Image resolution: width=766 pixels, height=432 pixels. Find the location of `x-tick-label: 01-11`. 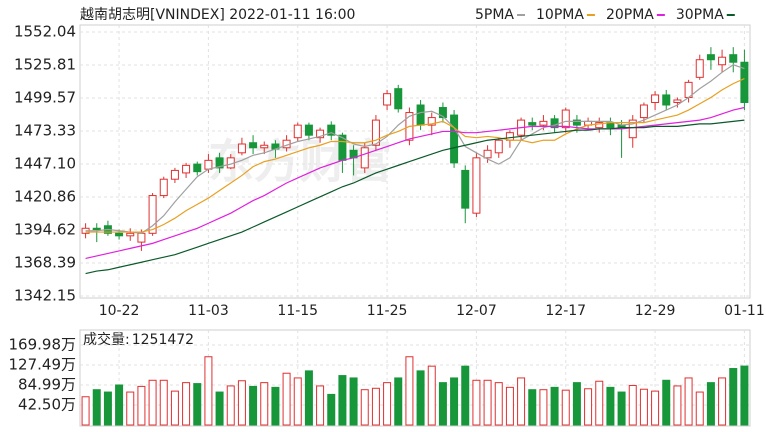

x-tick-label: 01-11 is located at coordinates (744, 311).